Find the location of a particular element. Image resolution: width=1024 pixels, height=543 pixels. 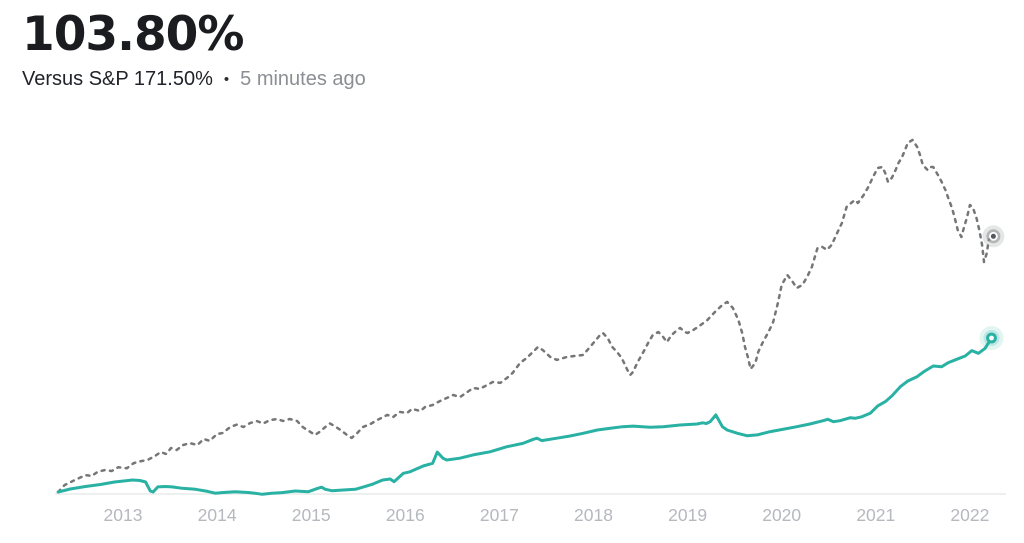

x-axis-label-2020: 2020 is located at coordinates (781, 515).